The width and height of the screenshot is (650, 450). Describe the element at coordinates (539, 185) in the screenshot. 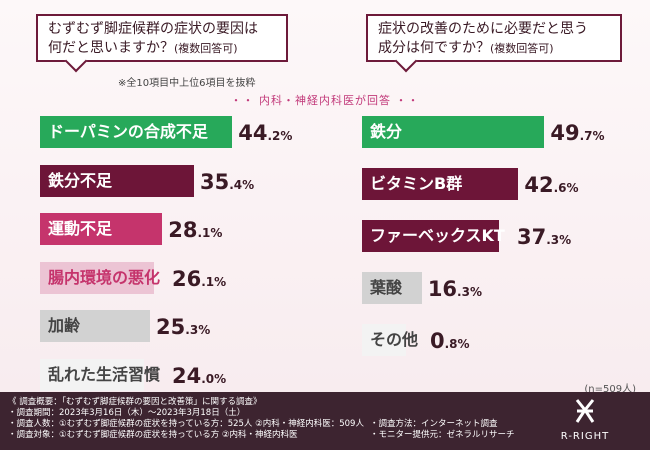

I see `value-int: 42` at that location.